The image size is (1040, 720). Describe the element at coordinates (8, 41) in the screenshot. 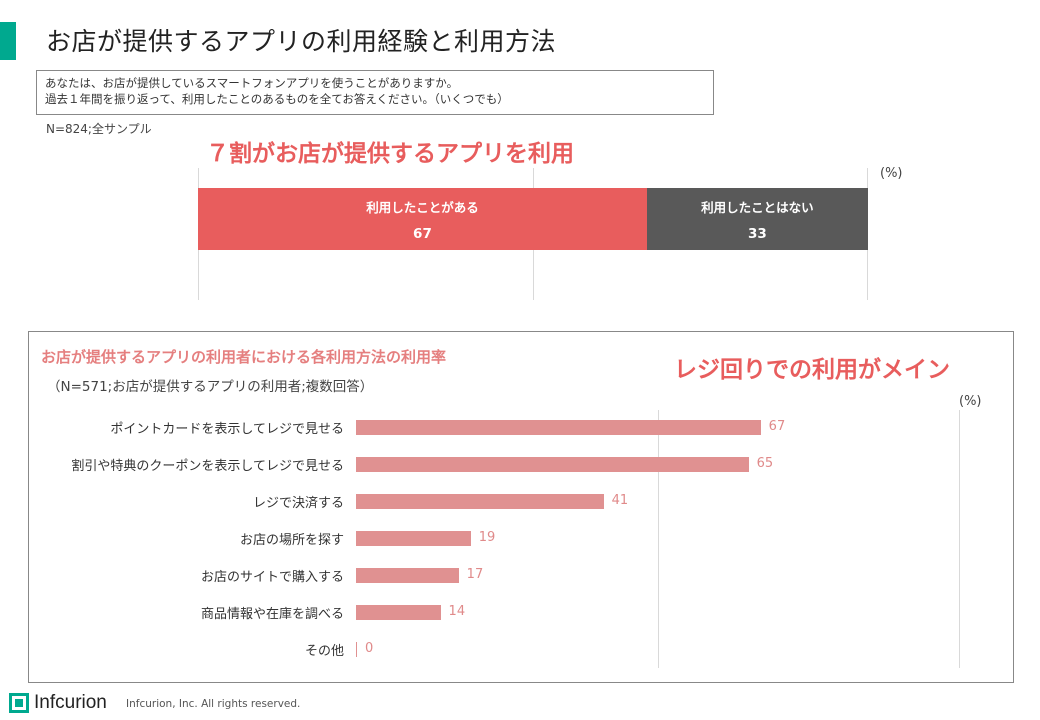

I see `title-accent-bar` at that location.